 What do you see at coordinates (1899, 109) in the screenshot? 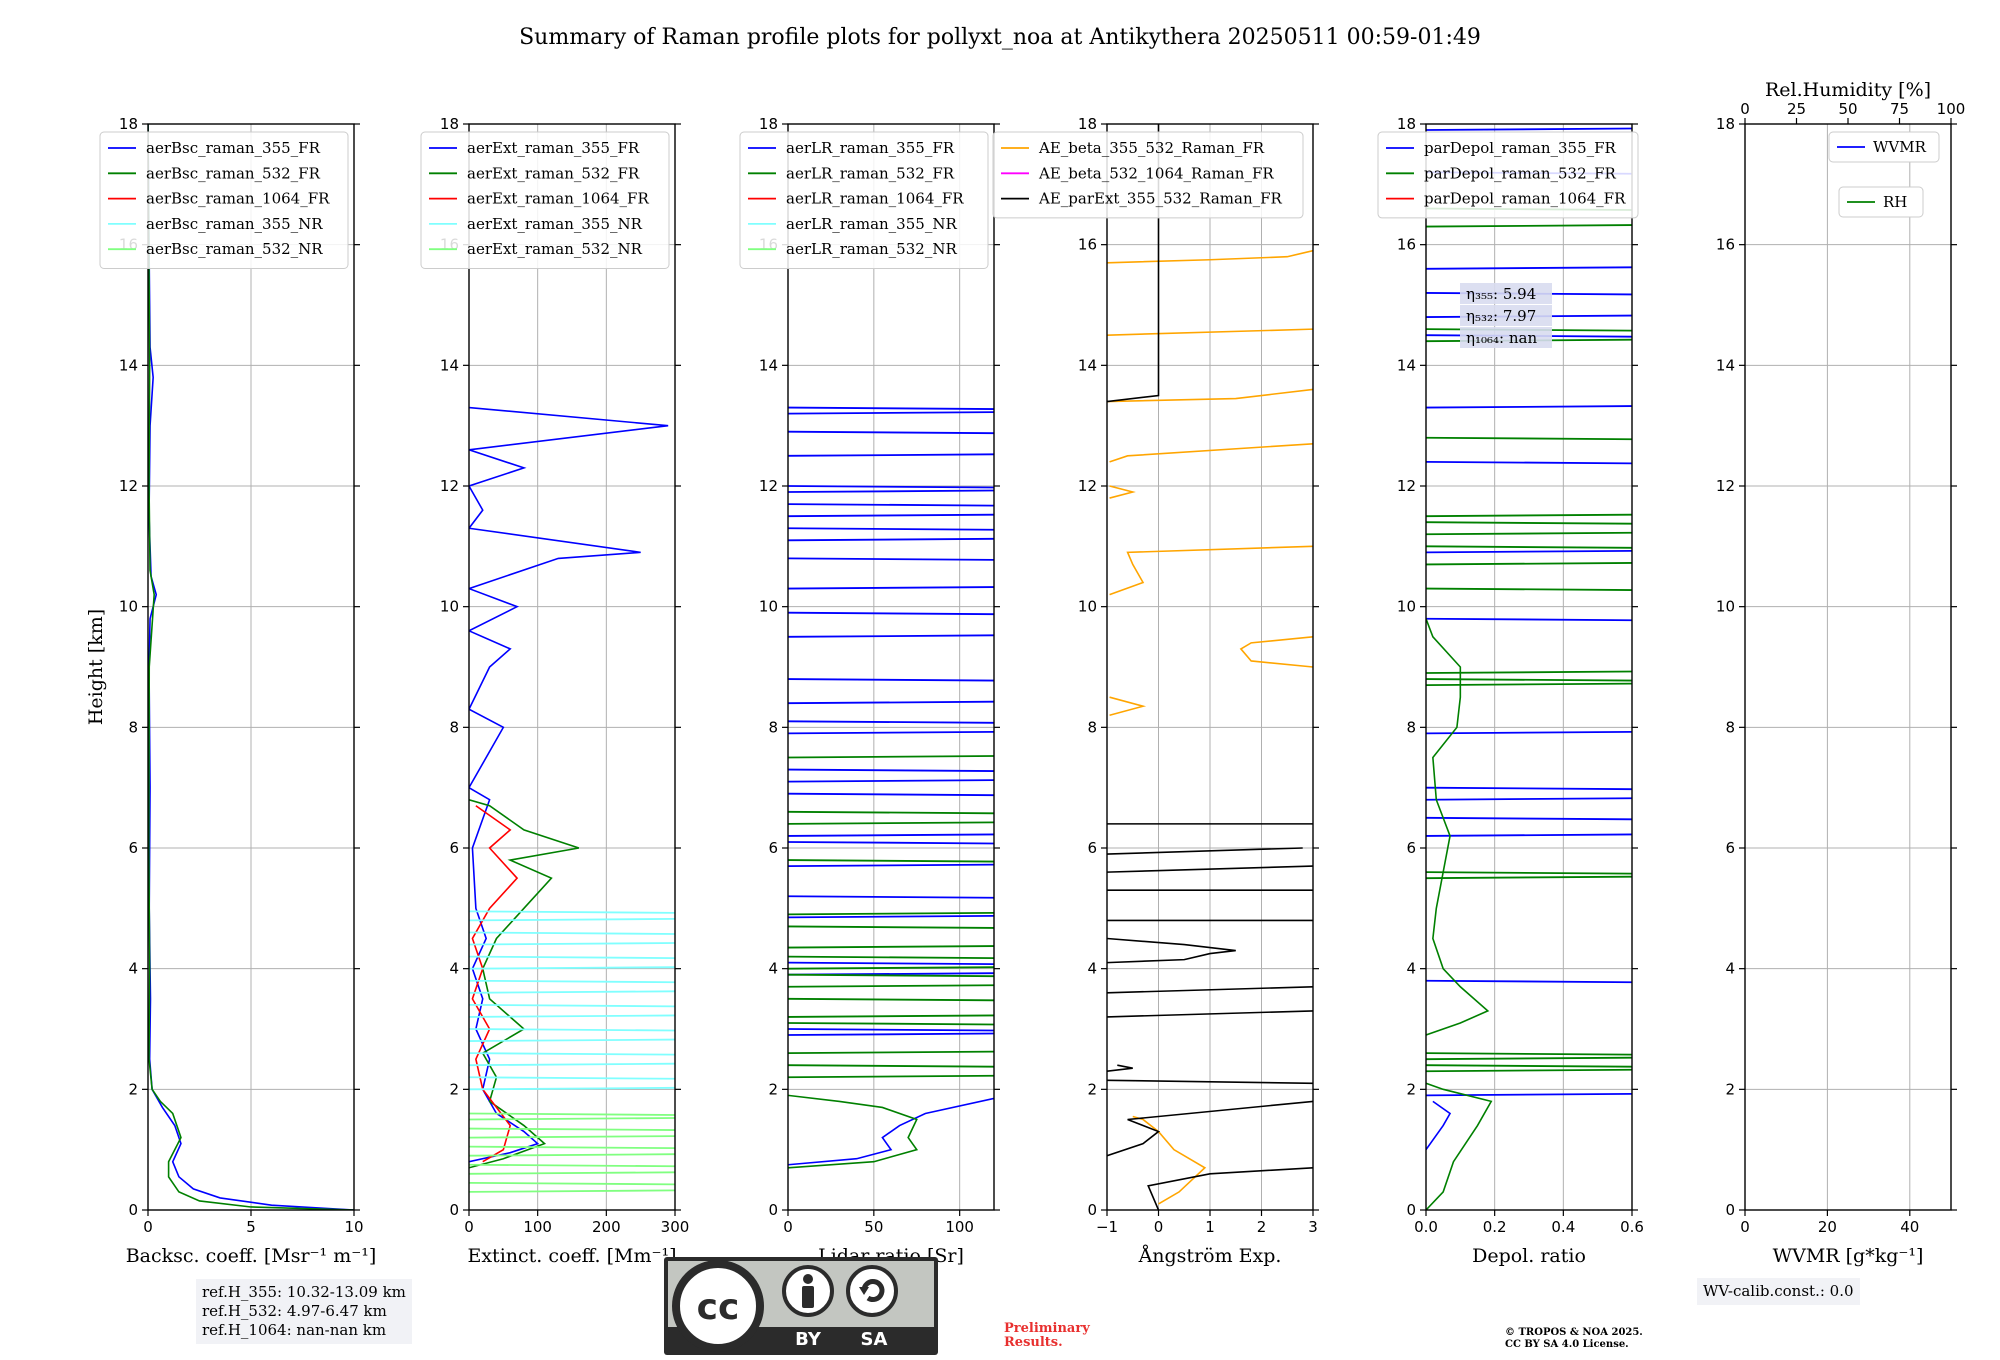
I see `top-x-tick-label: 75` at bounding box center [1899, 109].